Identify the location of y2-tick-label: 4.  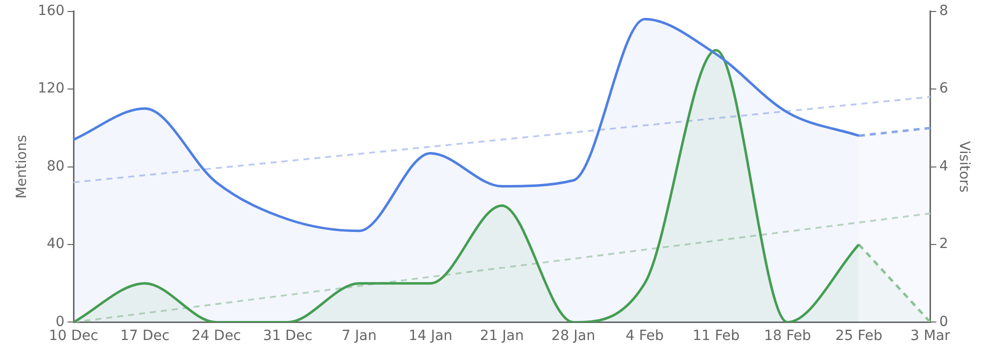
(943, 166).